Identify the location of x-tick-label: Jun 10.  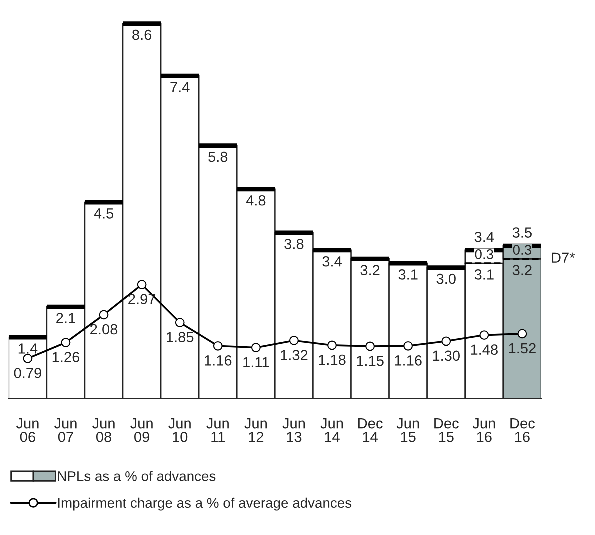
(179, 430).